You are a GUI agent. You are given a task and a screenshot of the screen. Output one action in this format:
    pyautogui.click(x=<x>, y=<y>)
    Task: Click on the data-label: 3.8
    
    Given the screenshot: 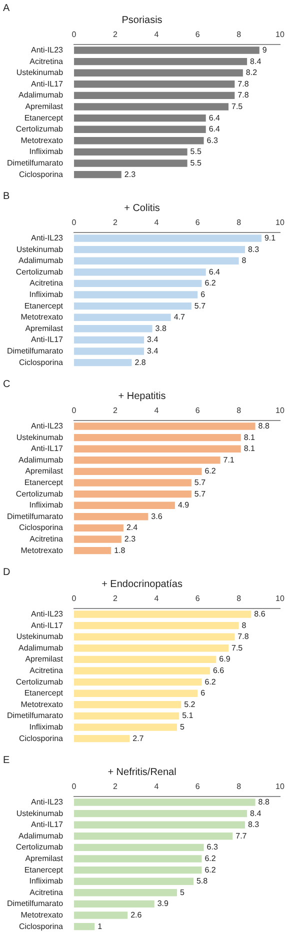 What is the action you would take?
    pyautogui.click(x=161, y=328)
    